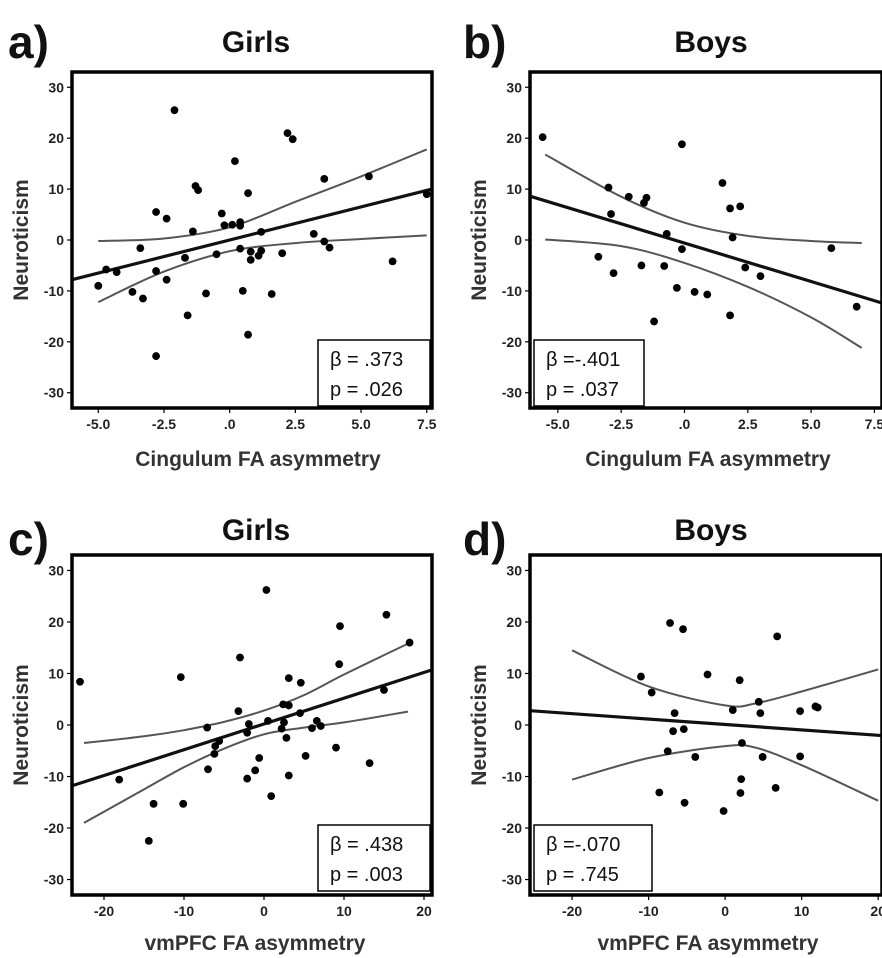  What do you see at coordinates (708, 943) in the screenshot?
I see `x-axis-label: vmPFC FA asymmetry` at bounding box center [708, 943].